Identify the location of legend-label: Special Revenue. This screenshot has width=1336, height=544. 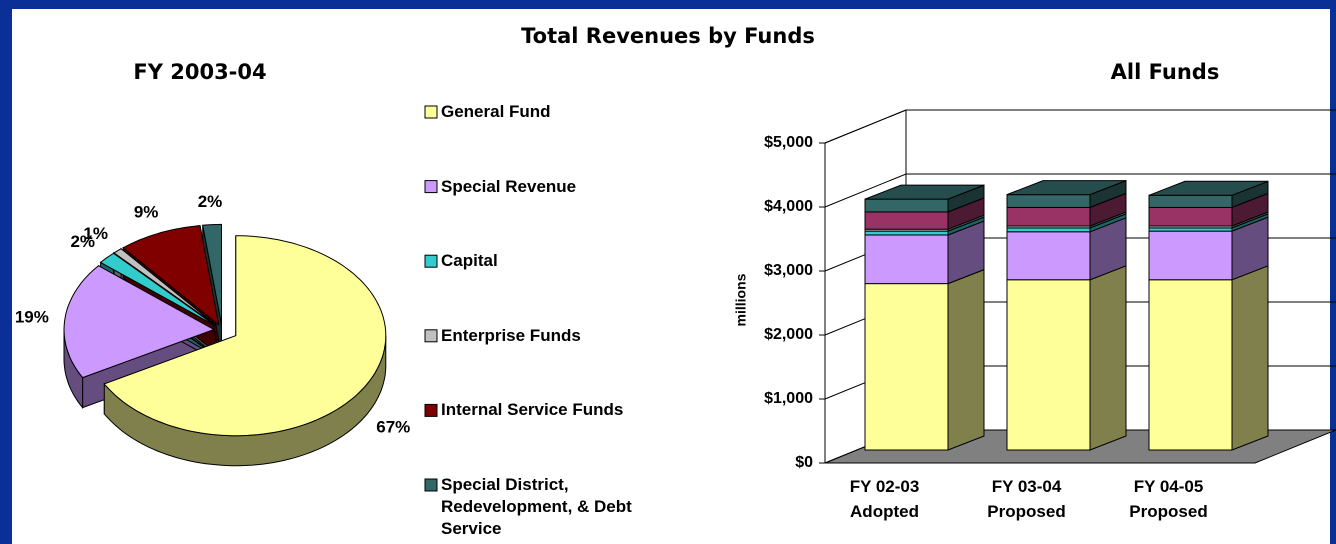
(509, 186).